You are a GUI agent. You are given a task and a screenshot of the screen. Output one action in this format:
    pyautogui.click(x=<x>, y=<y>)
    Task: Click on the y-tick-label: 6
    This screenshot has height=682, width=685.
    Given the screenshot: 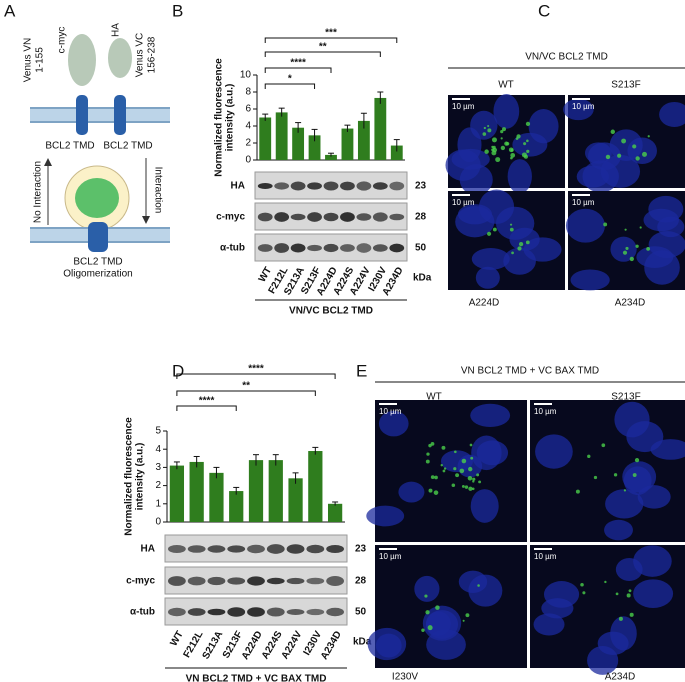 What is the action you would take?
    pyautogui.click(x=248, y=109)
    